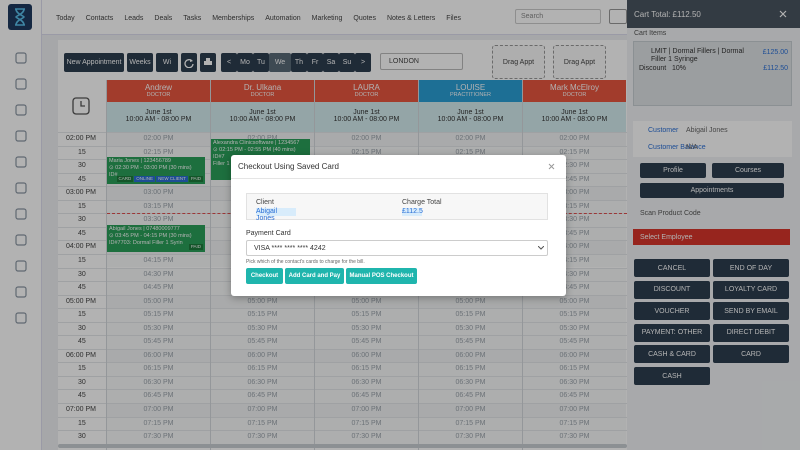 The height and width of the screenshot is (450, 800). I want to click on appointment-line: ⊙ 02:30 PM - 03:00 PM (30 mins), so click(150, 168).